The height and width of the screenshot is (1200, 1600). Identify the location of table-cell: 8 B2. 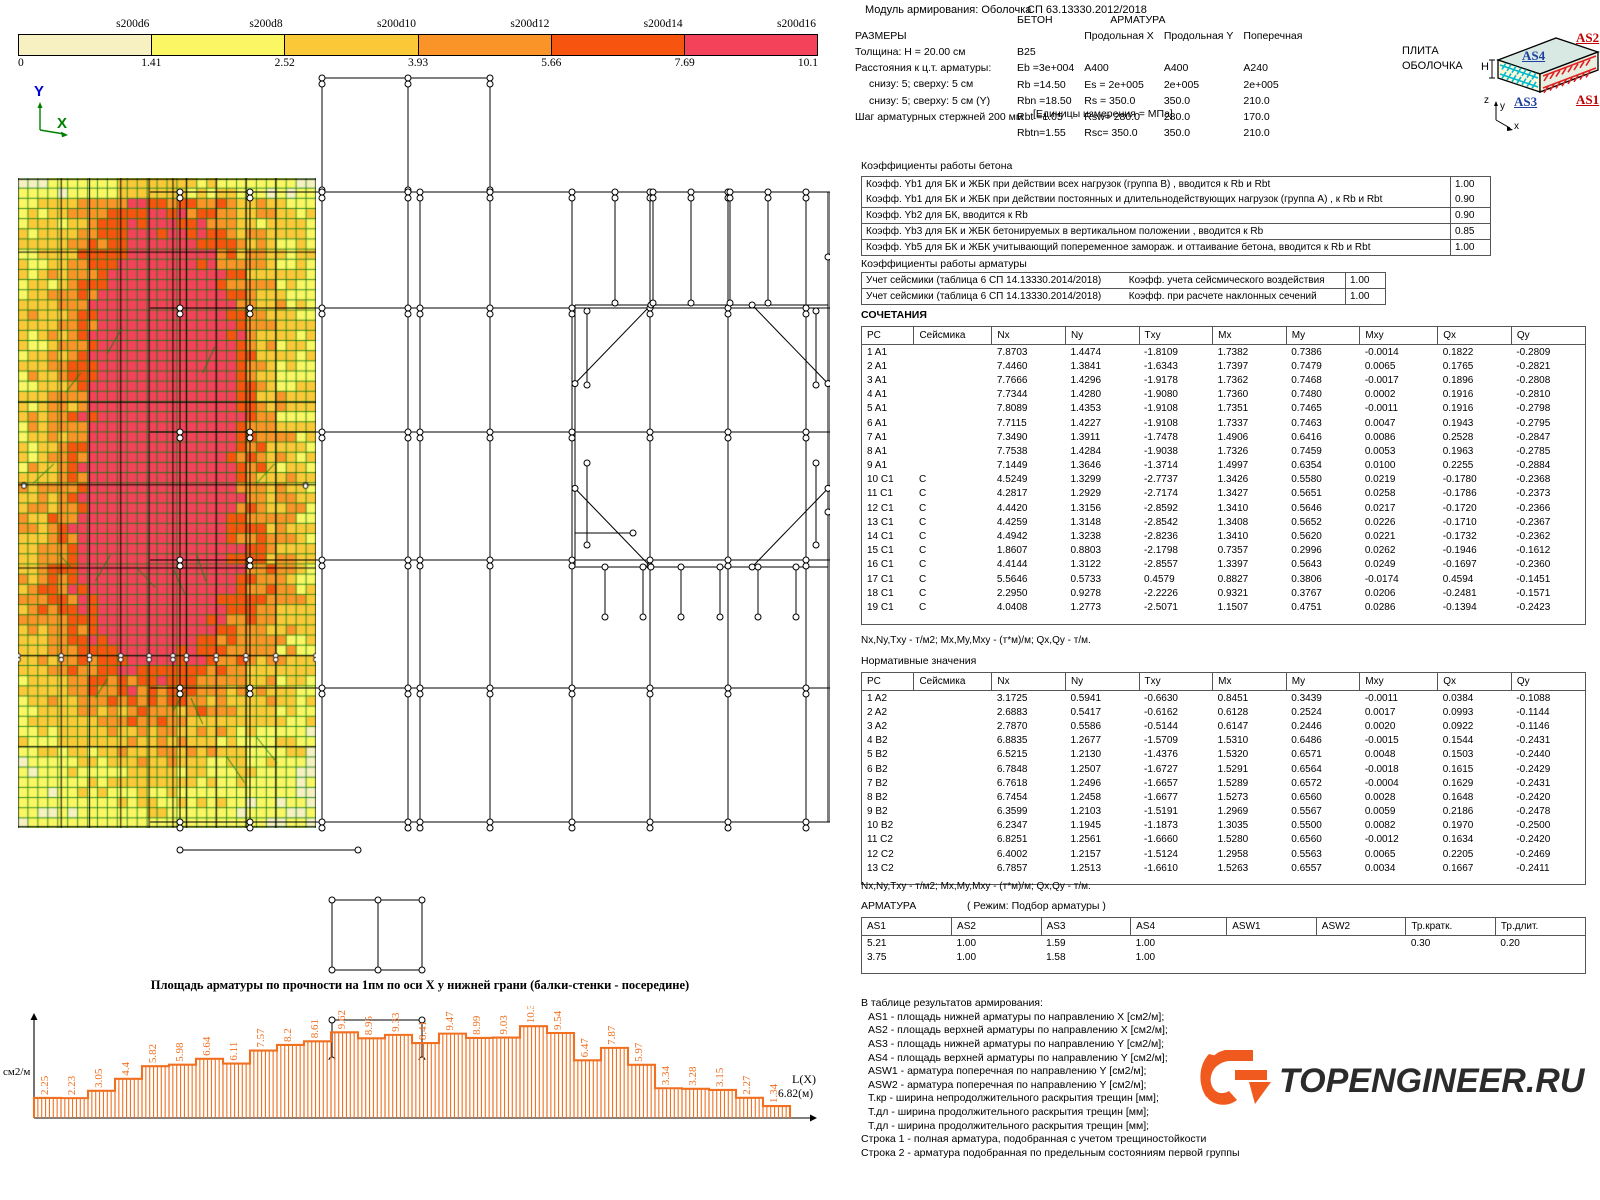
(877, 797).